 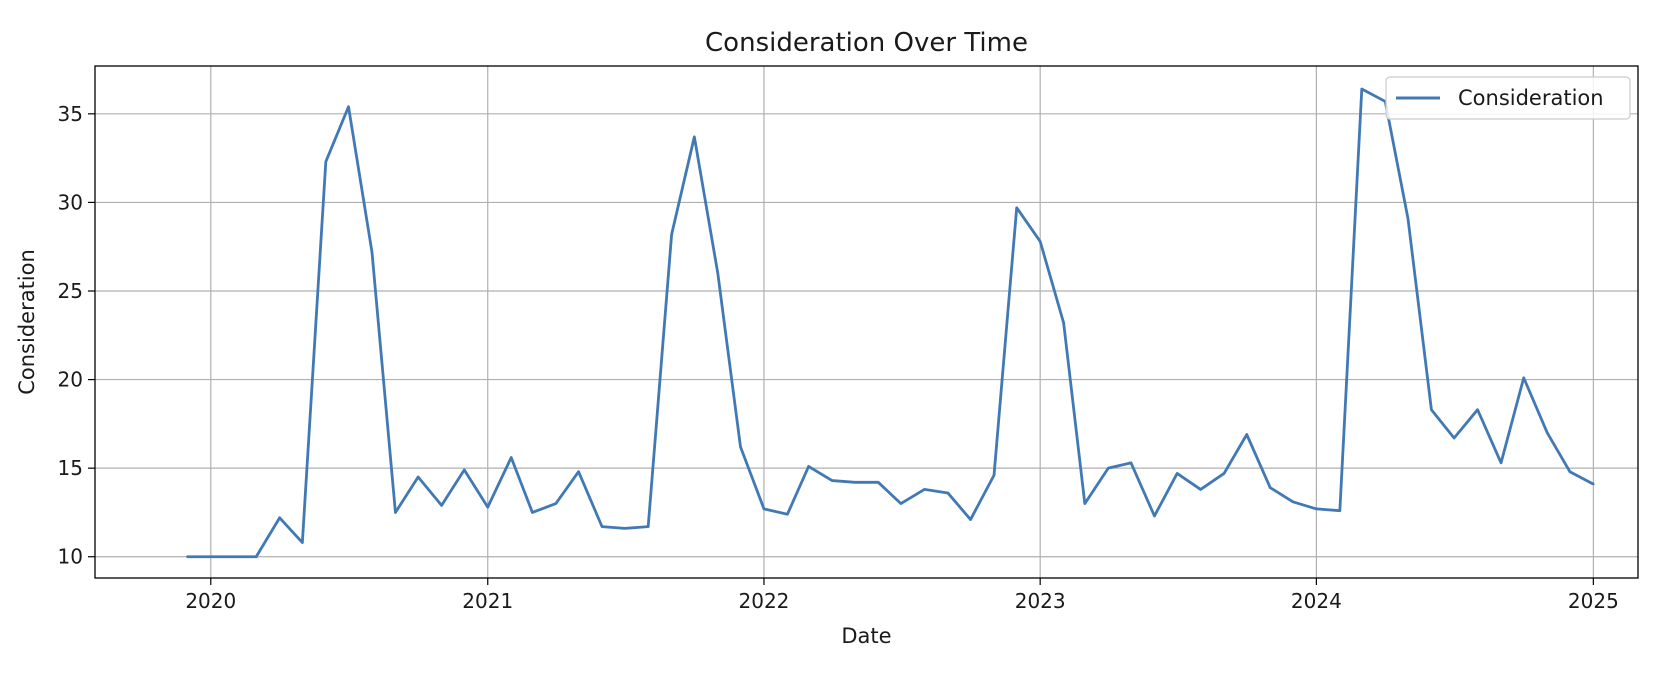 What do you see at coordinates (70, 291) in the screenshot?
I see `y-tick-label: 25` at bounding box center [70, 291].